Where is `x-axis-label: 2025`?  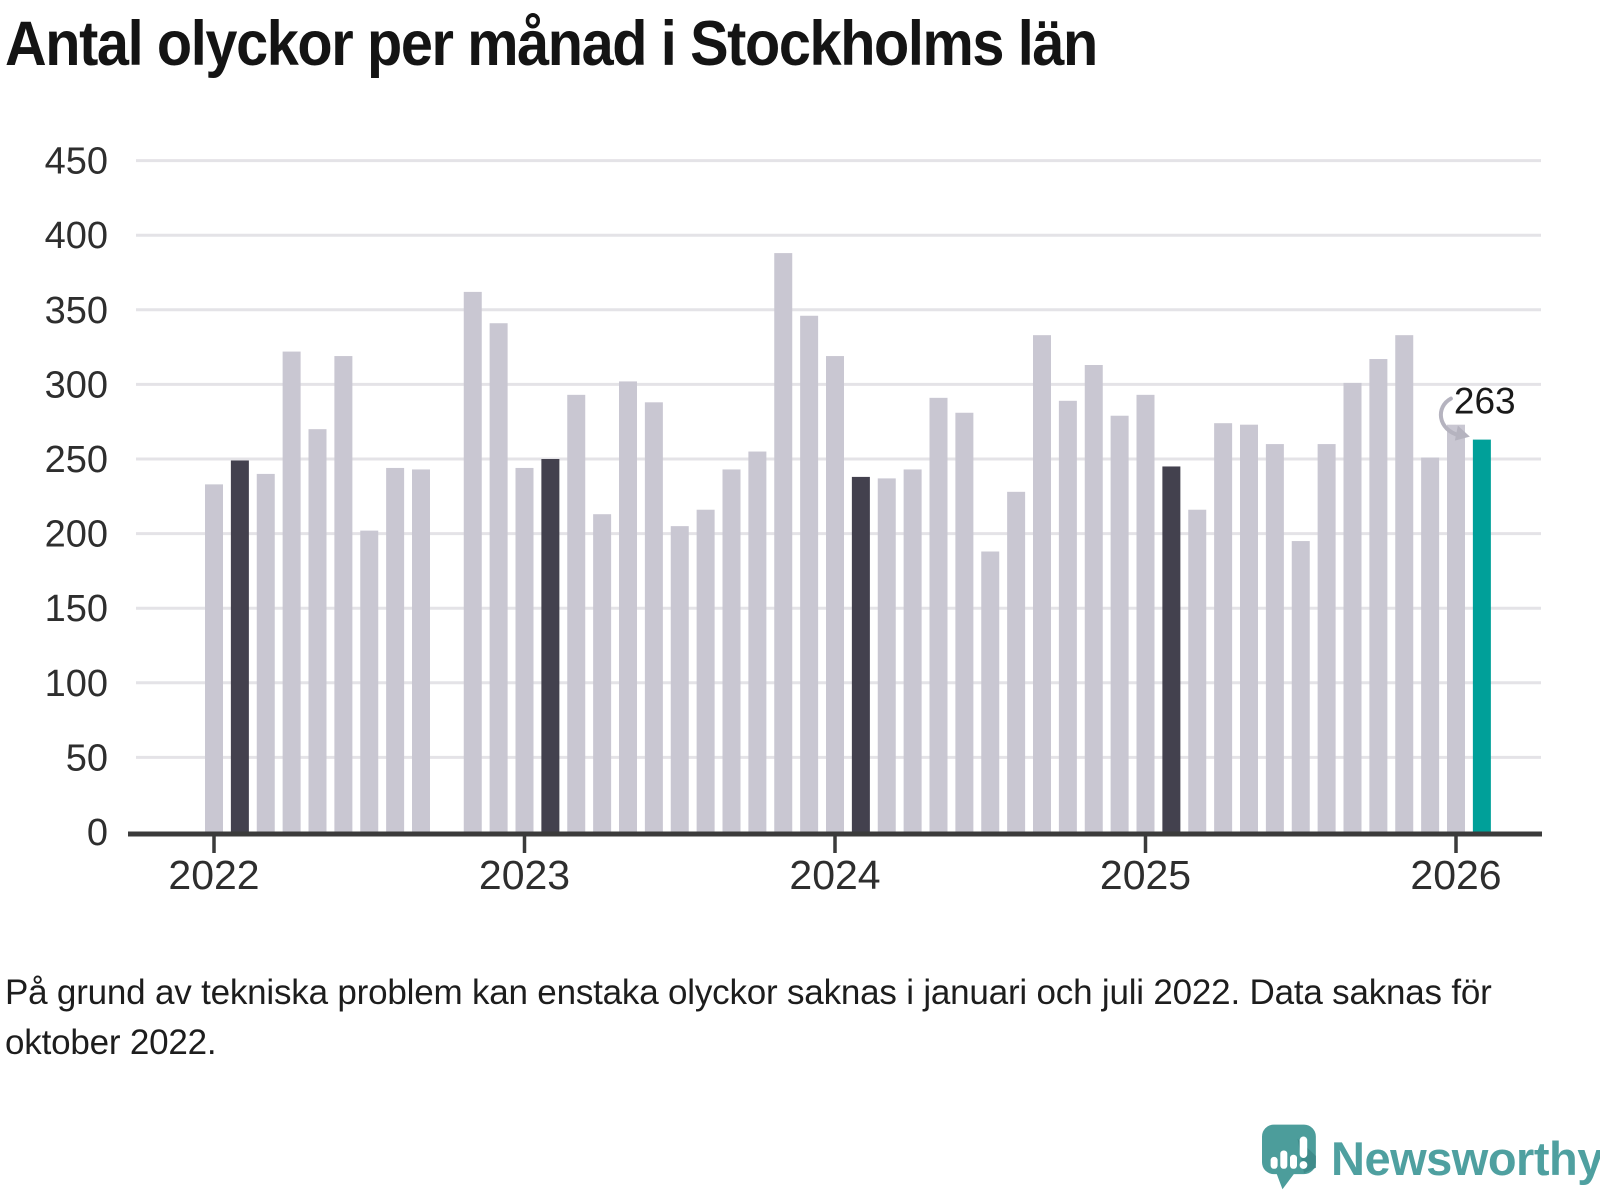 x-axis-label: 2025 is located at coordinates (1145, 875).